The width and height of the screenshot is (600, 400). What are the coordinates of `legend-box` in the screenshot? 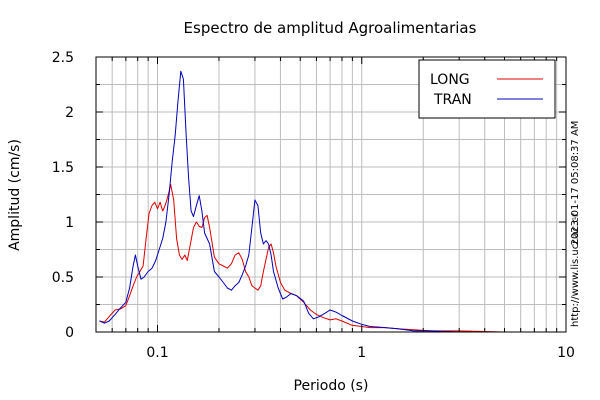 It's located at (487, 89).